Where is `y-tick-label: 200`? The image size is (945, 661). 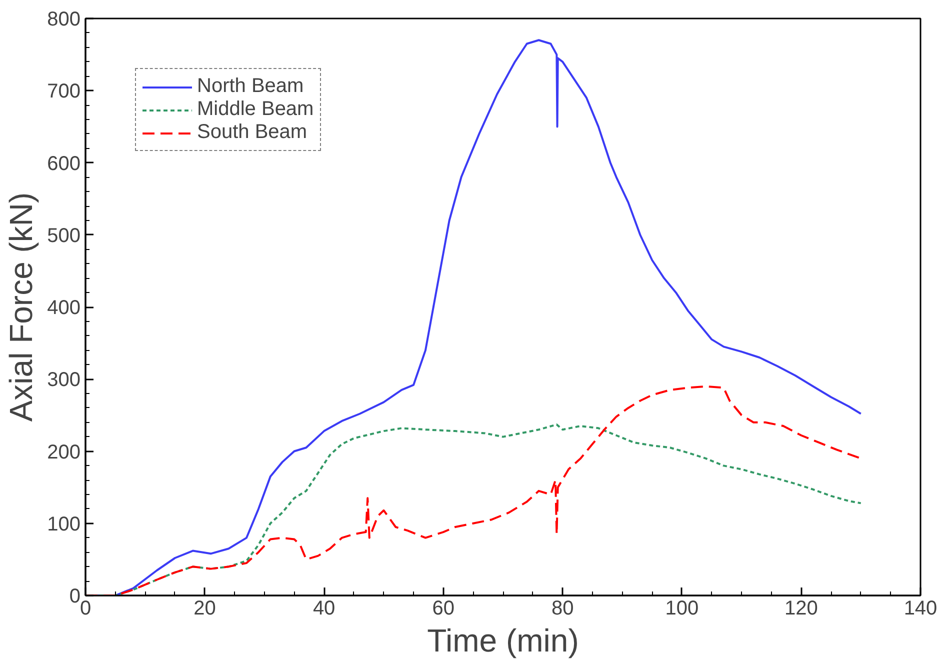 y-tick-label: 200 is located at coordinates (64, 452).